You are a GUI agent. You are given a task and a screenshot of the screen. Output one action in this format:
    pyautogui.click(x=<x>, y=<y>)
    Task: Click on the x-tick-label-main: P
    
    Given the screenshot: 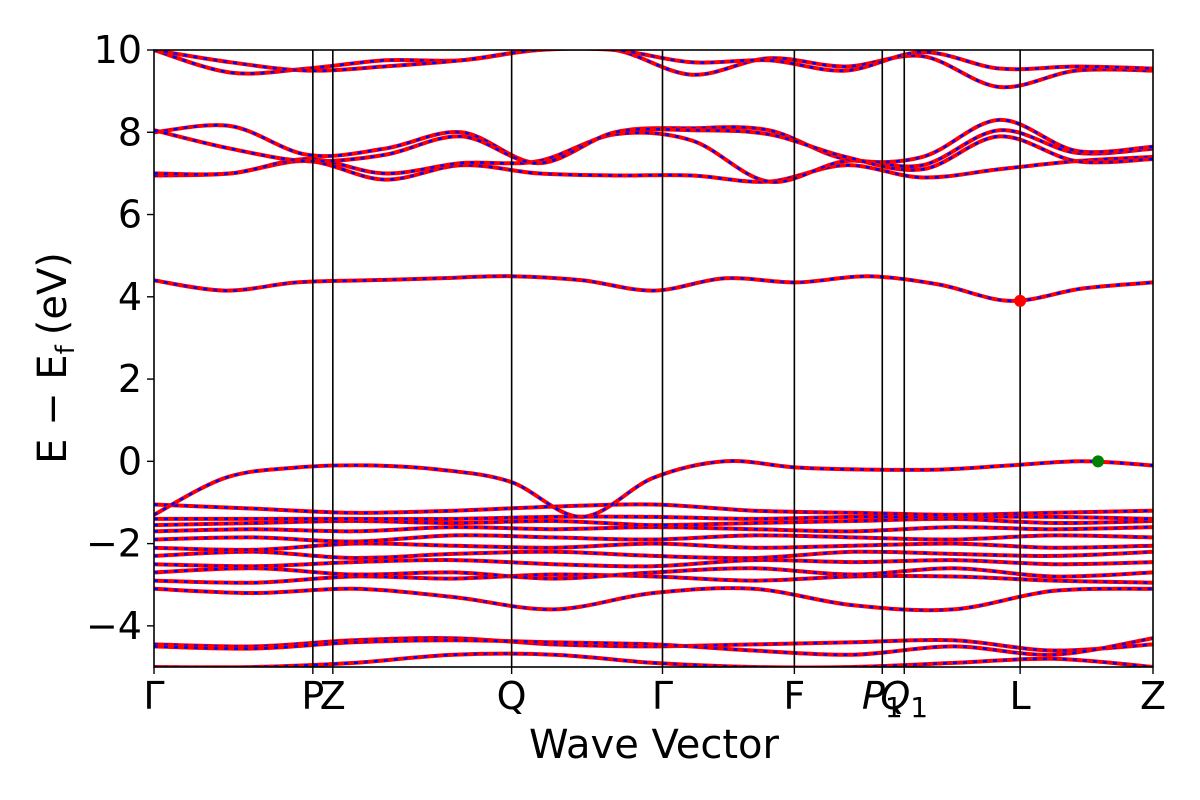 What is the action you would take?
    pyautogui.click(x=873, y=696)
    